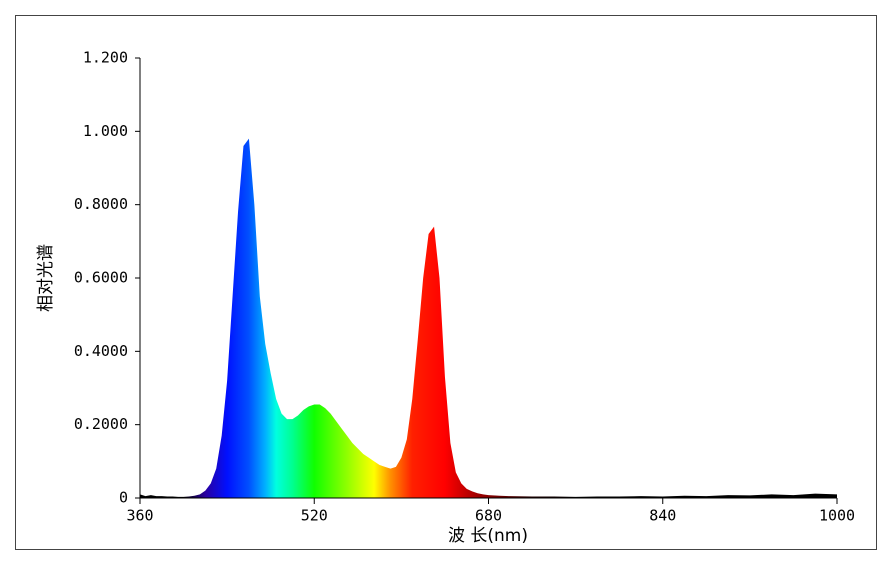  Describe the element at coordinates (105, 131) in the screenshot. I see `y-tick-label: 1.000` at that location.